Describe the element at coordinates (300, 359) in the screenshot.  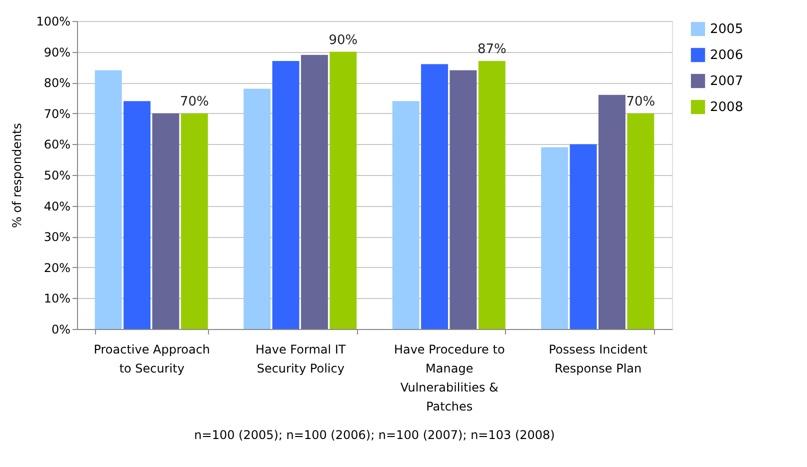
I see `x-tick-label: Have Formal IT Security Policy` at that location.